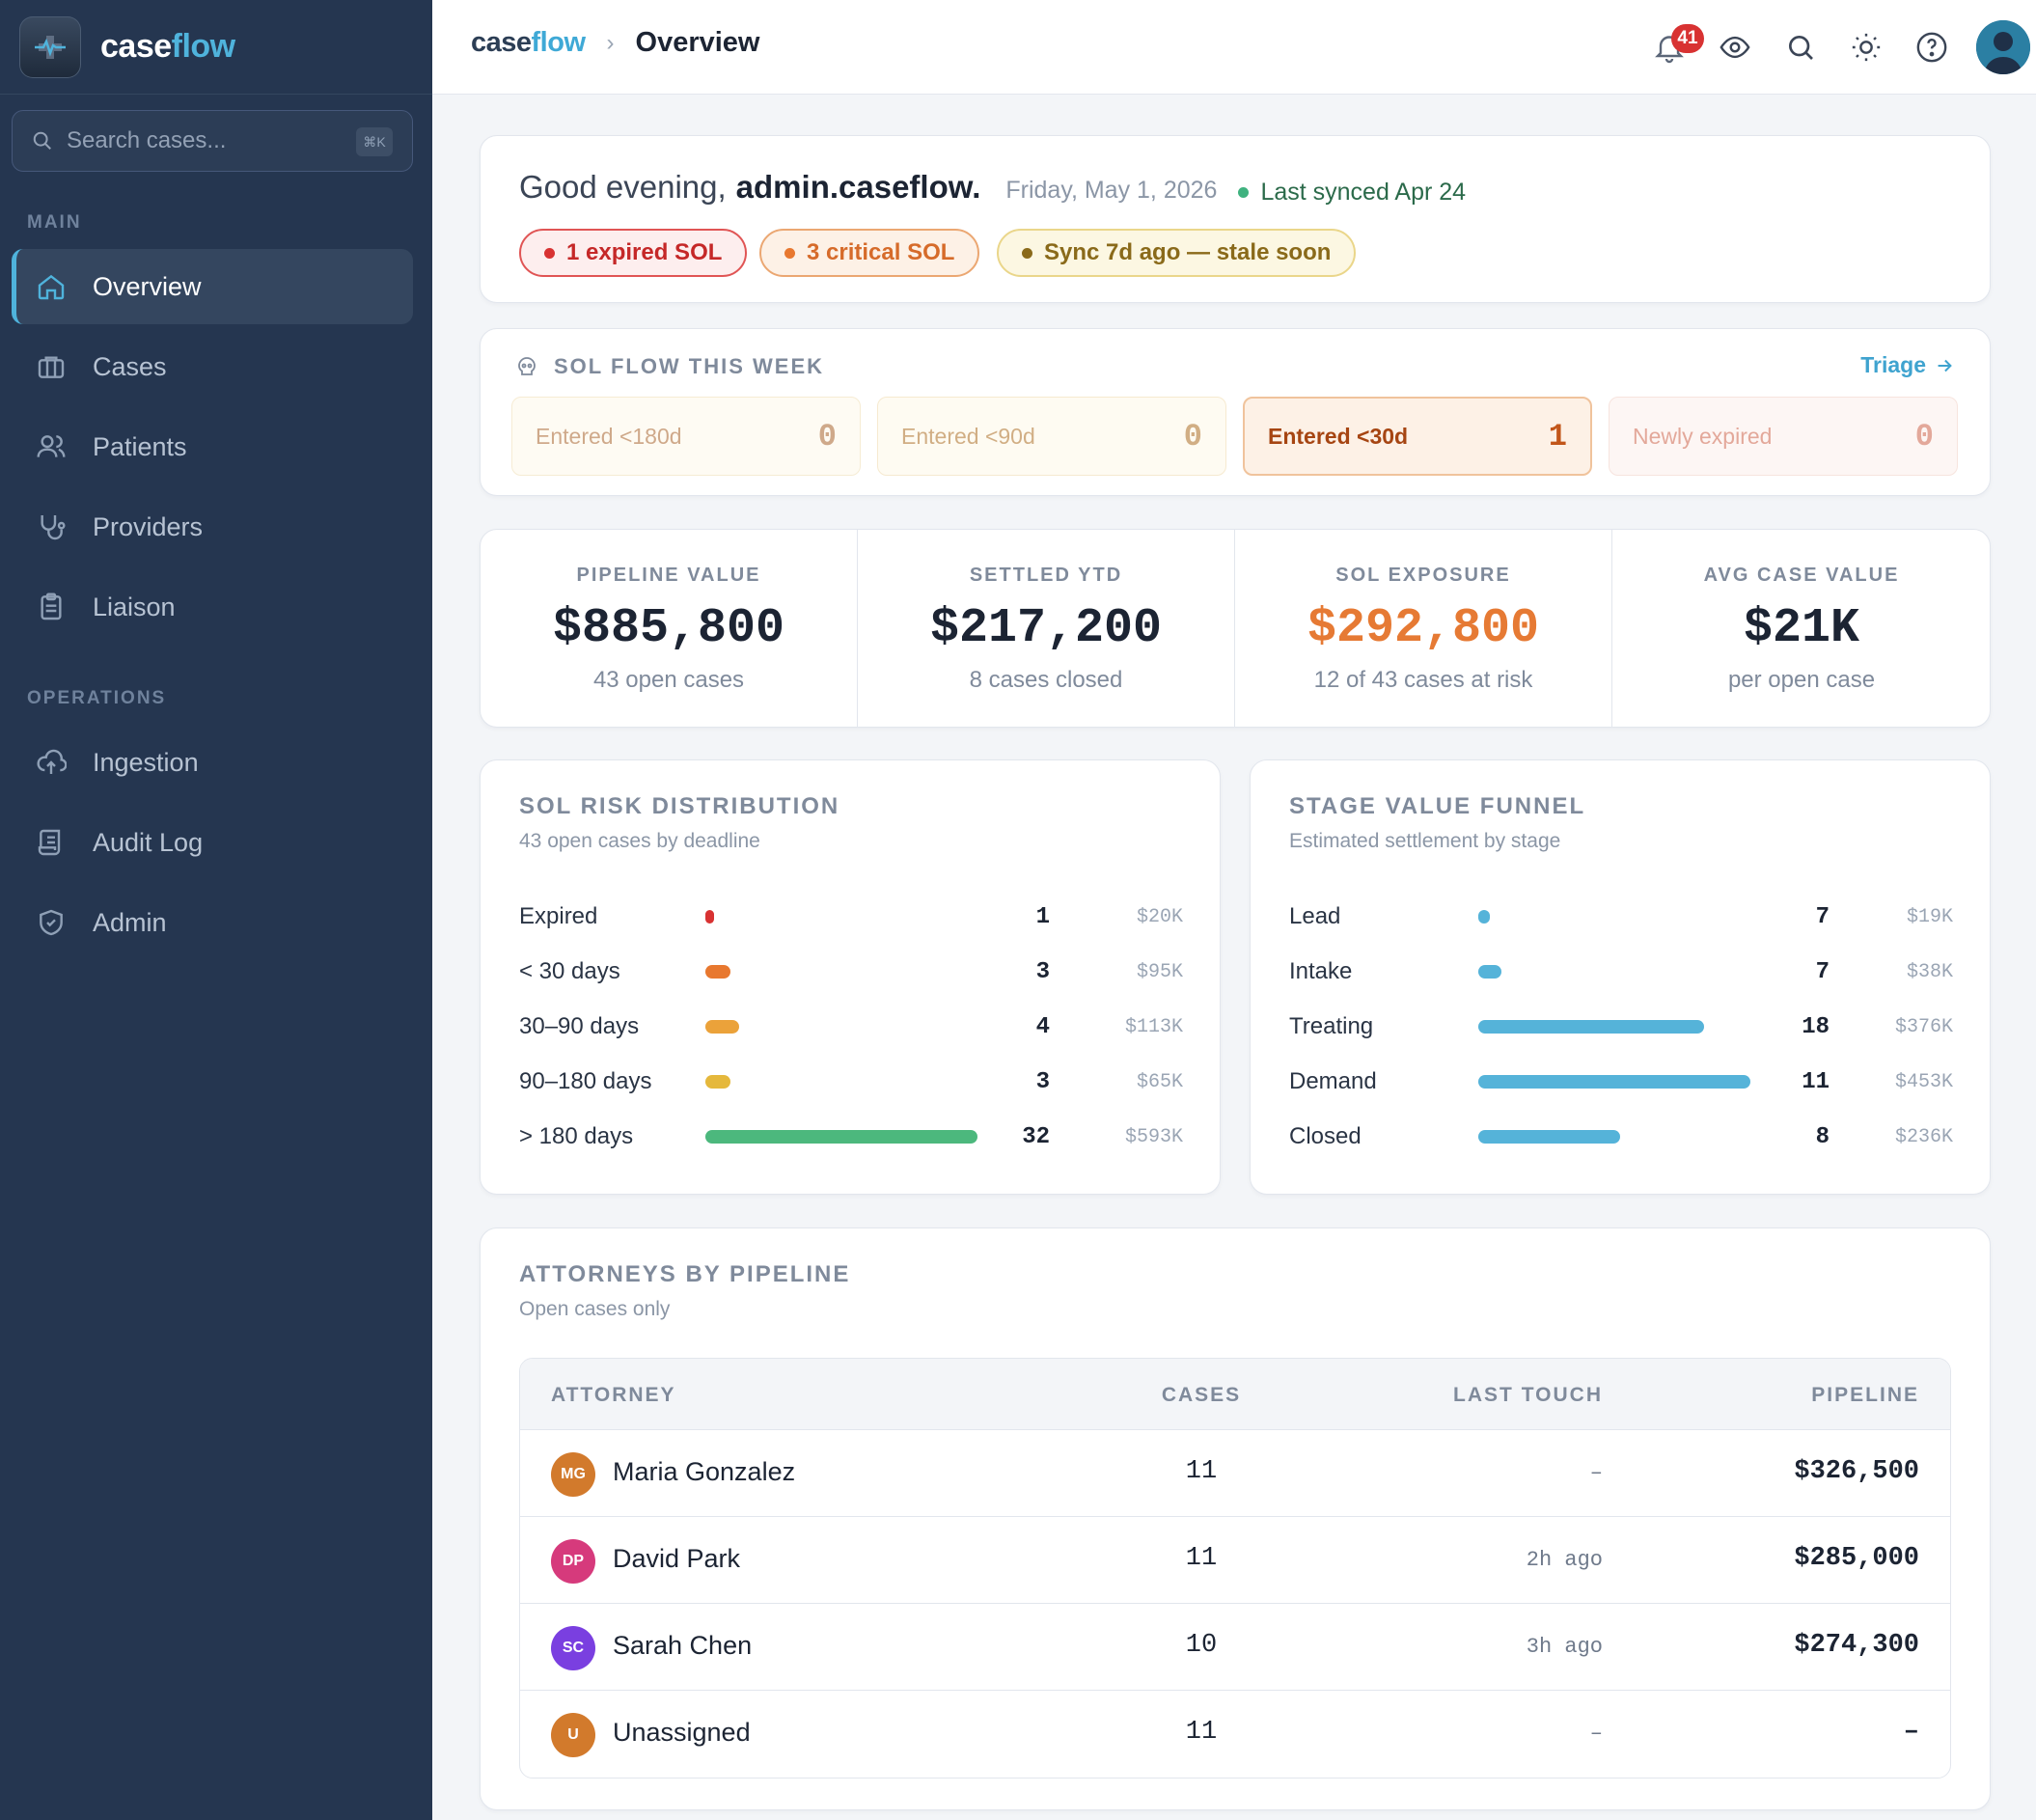  I want to click on theme-toggle, so click(1866, 47).